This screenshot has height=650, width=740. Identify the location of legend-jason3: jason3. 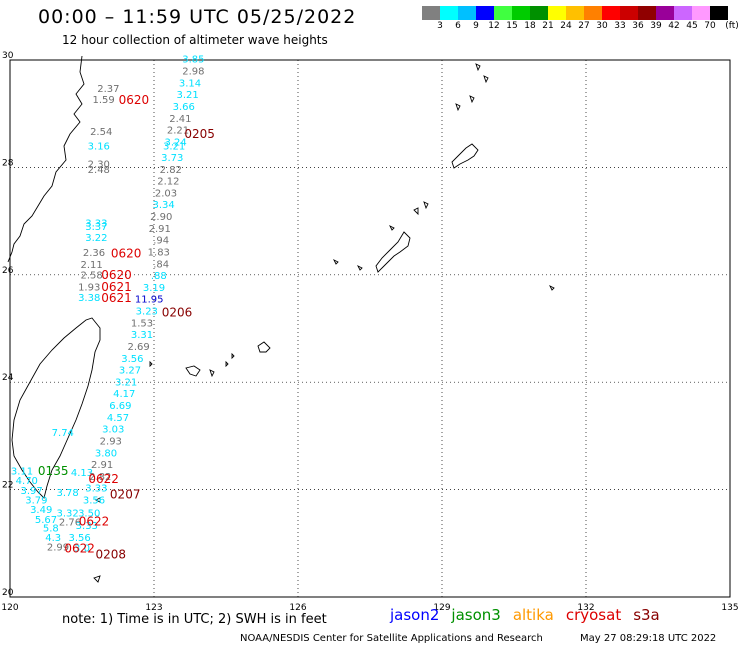
(476, 615).